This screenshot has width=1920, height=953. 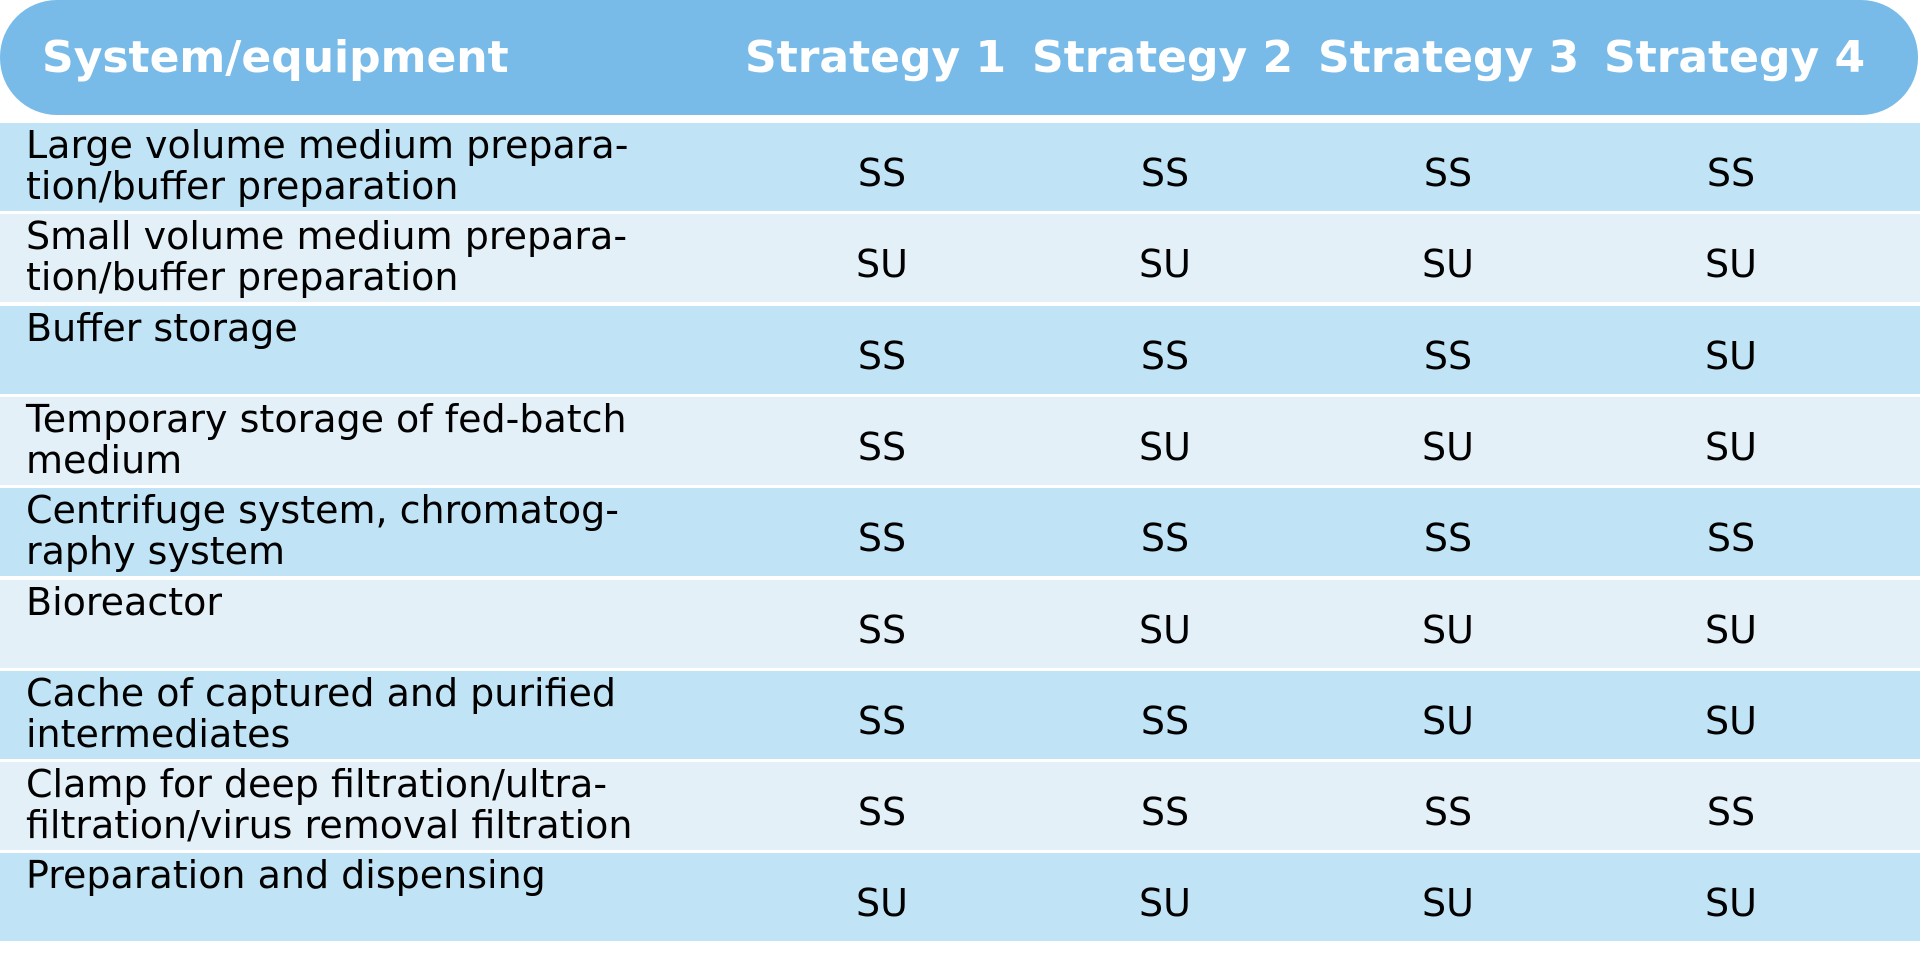 What do you see at coordinates (1163, 57) in the screenshot?
I see `header-strategy-2: Strategy 2` at bounding box center [1163, 57].